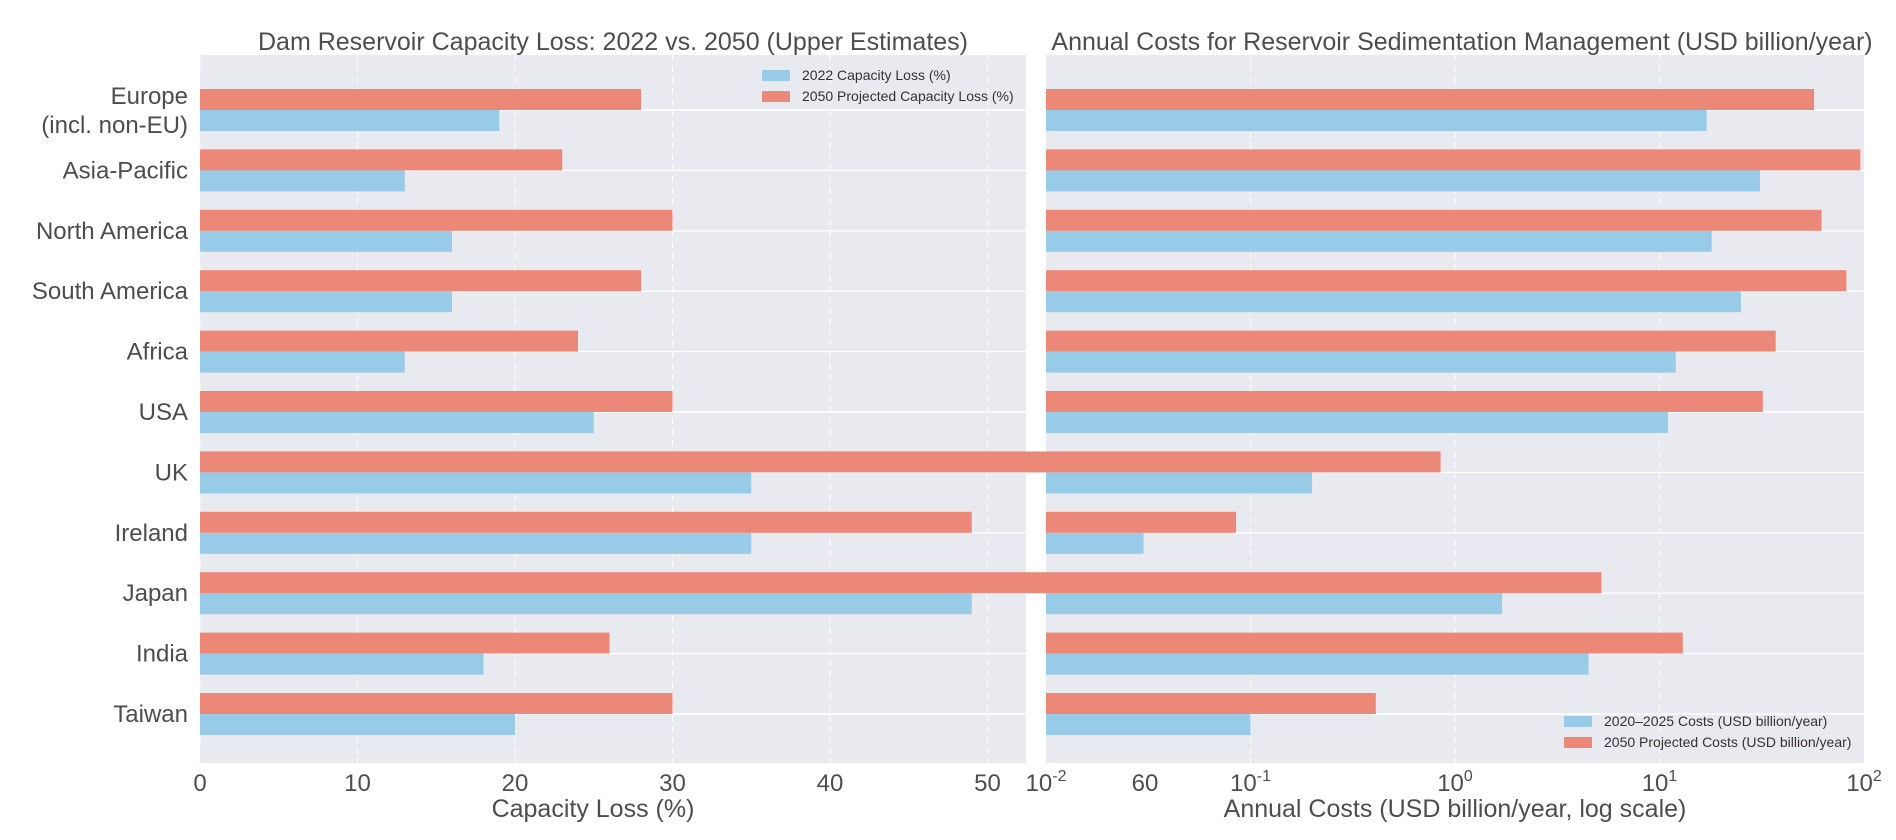 The image size is (1896, 840). Describe the element at coordinates (162, 654) in the screenshot. I see `category-label: India` at that location.